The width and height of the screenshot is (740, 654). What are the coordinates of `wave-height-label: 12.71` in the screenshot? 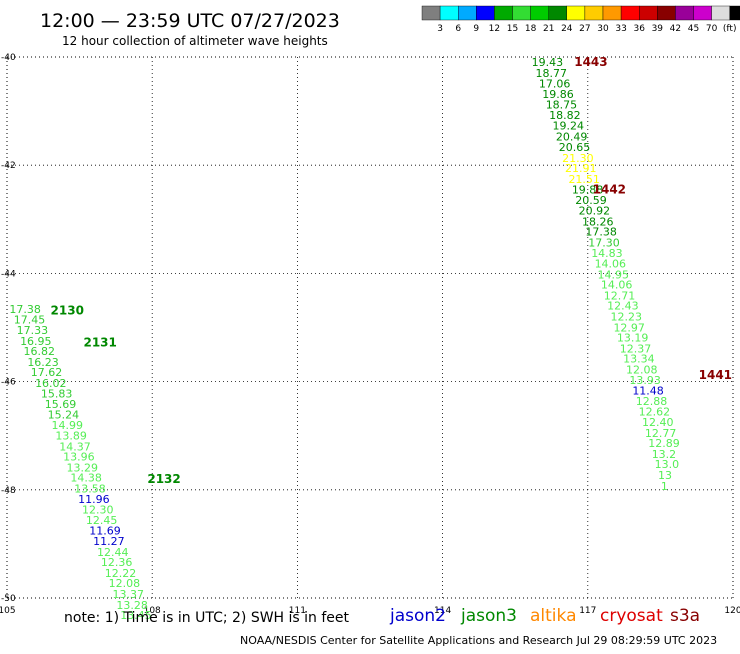 It's located at (620, 295).